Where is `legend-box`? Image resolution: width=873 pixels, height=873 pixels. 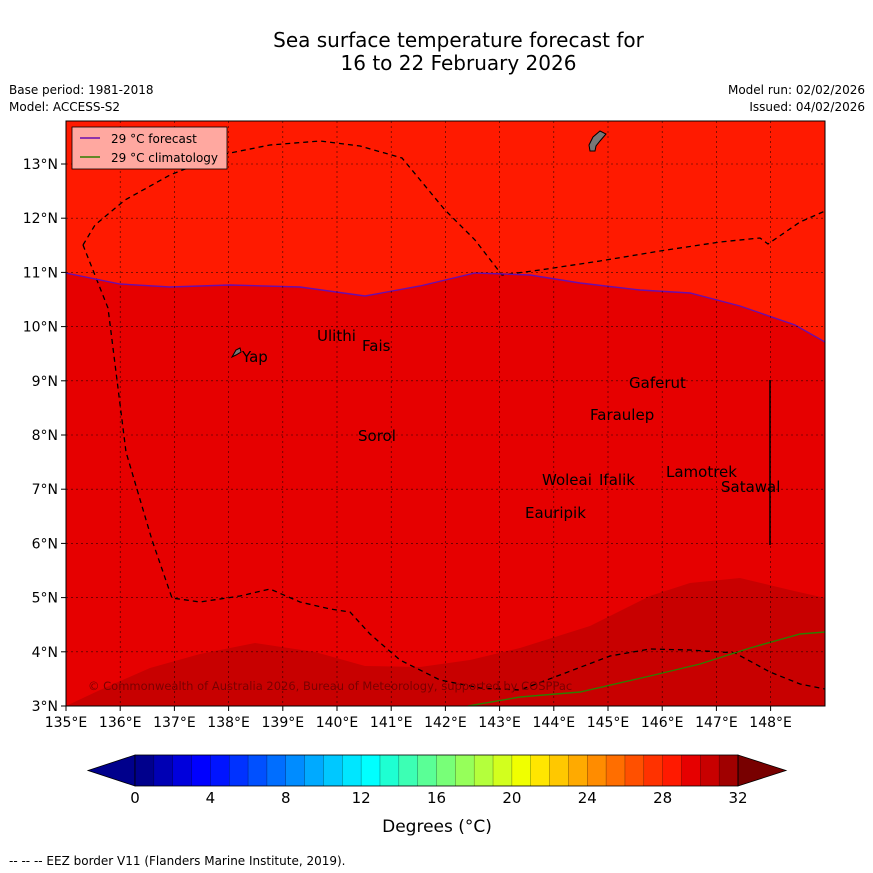 legend-box is located at coordinates (149, 148).